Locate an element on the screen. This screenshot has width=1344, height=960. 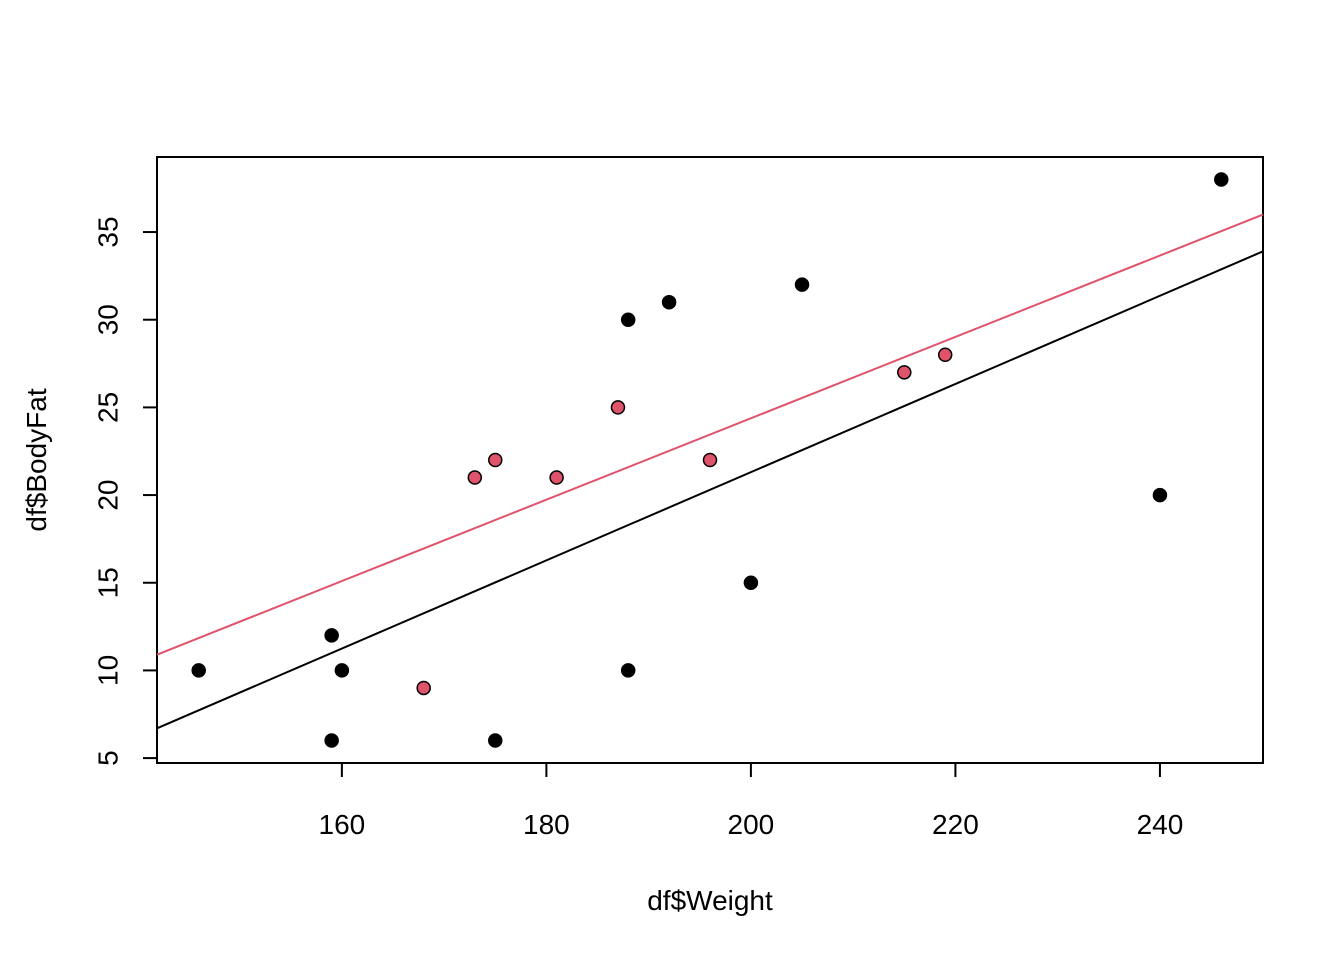
y-tick-label: 35 is located at coordinates (107, 231).